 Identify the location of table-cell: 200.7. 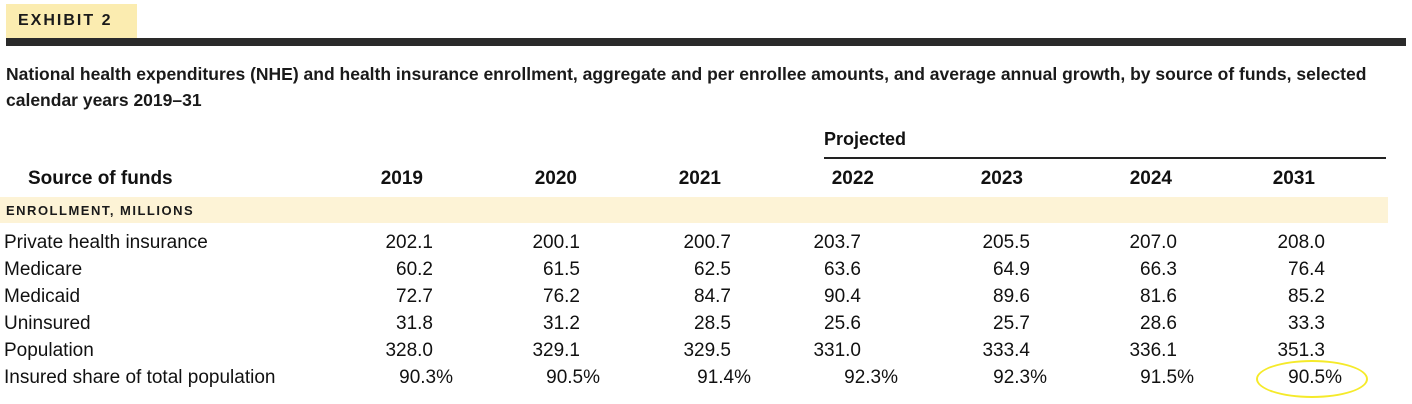
(707, 242).